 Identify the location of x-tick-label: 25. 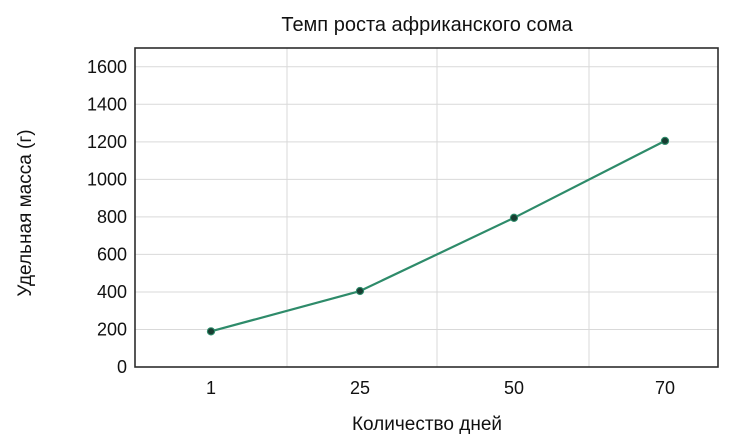
(360, 388).